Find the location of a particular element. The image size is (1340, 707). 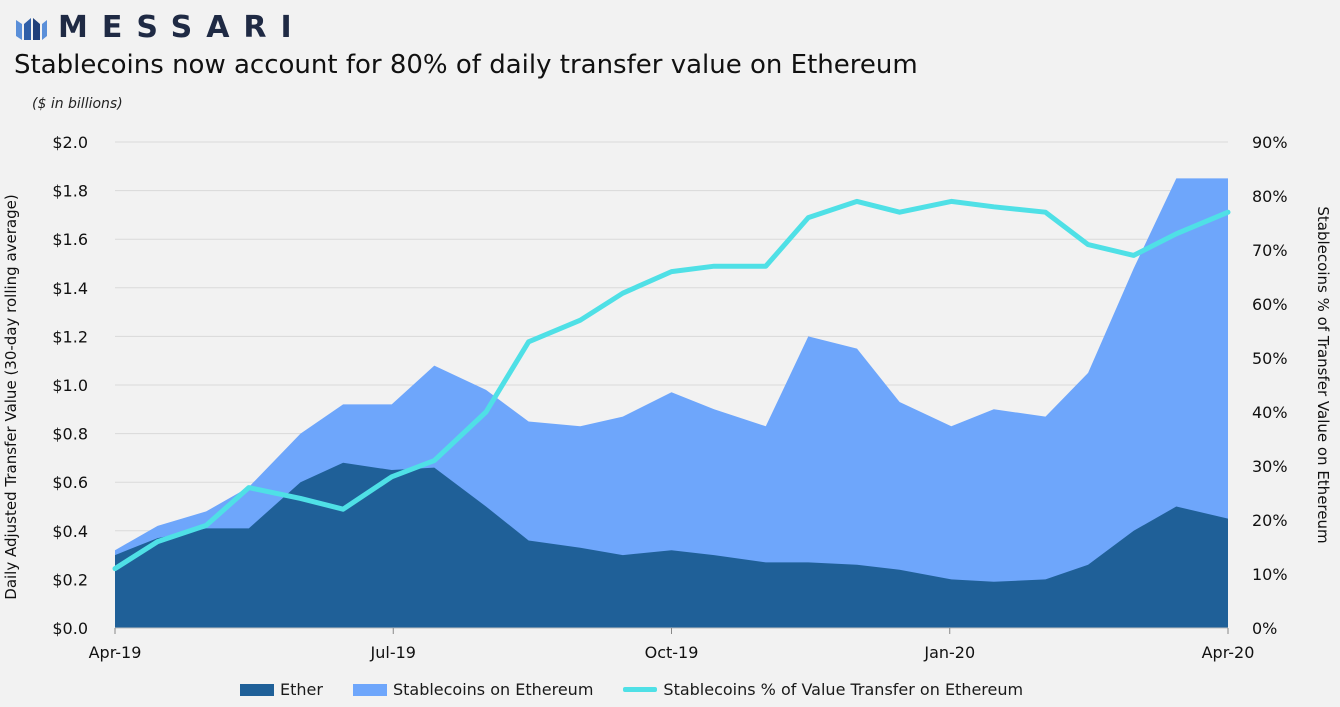

x-tick-label: Apr-19 is located at coordinates (115, 652).